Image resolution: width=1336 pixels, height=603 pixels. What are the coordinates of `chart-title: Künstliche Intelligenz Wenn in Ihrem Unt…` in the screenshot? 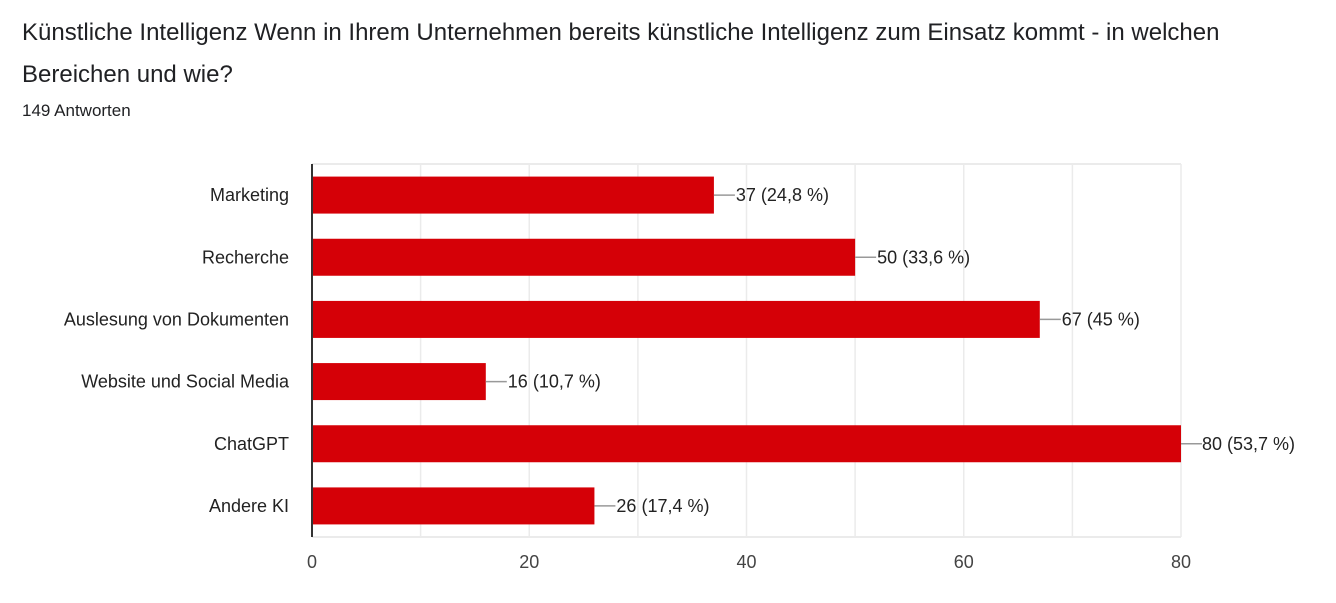 It's located at (621, 53).